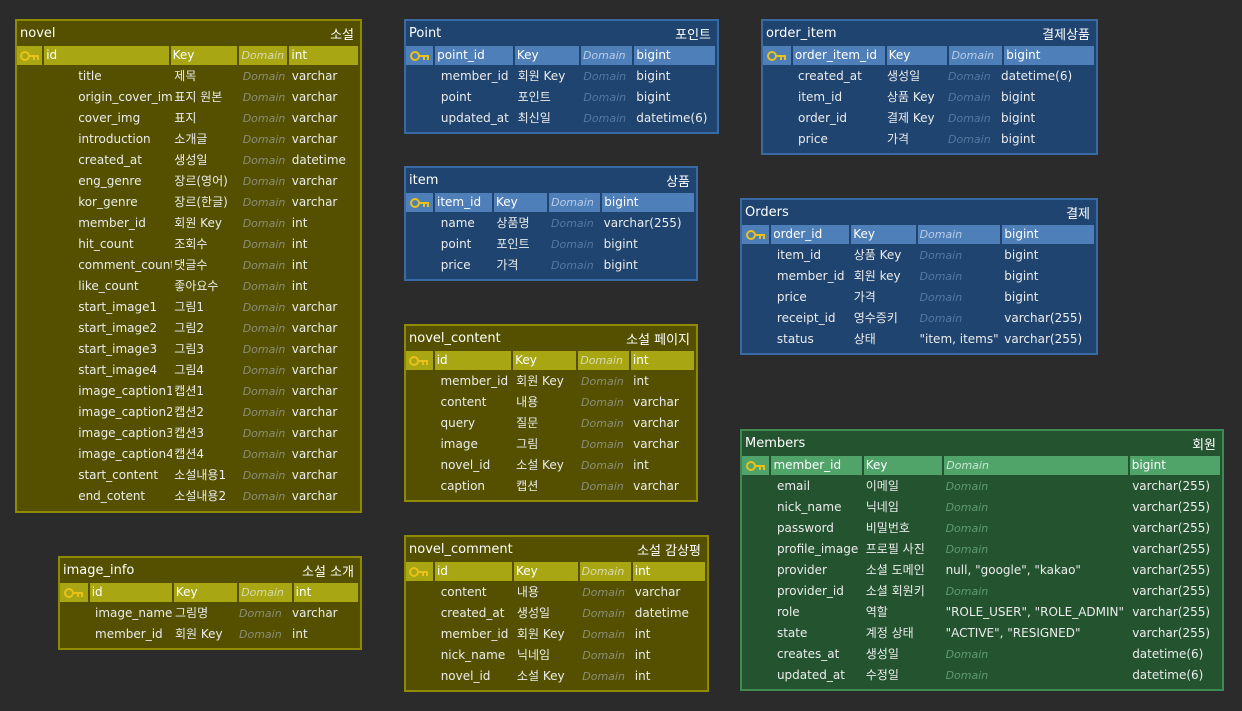 This screenshot has width=1242, height=711. Describe the element at coordinates (982, 507) in the screenshot. I see `column-row: nick_name 닉네임 Domain varchar(255)` at that location.